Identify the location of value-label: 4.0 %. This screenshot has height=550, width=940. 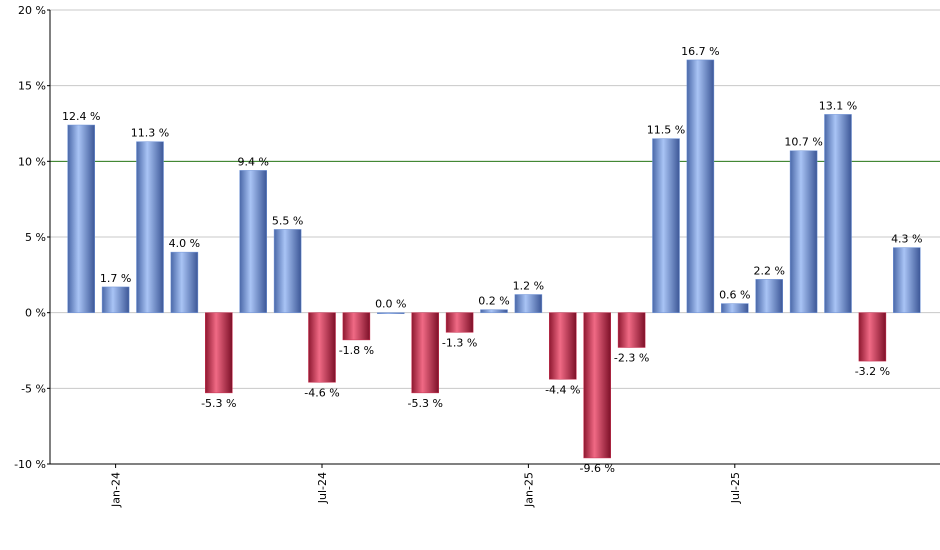
(184, 243).